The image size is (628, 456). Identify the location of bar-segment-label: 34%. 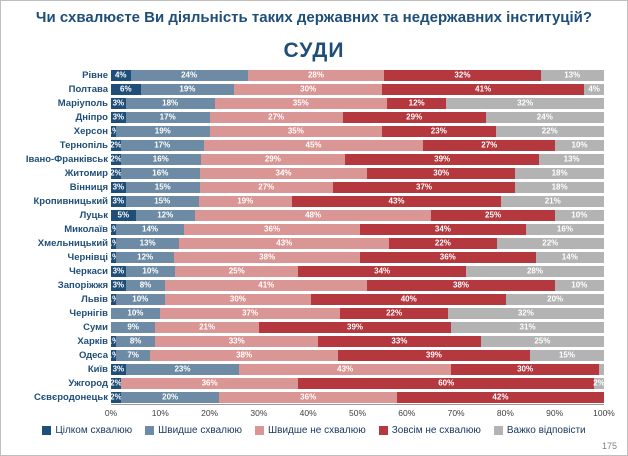
(283, 173).